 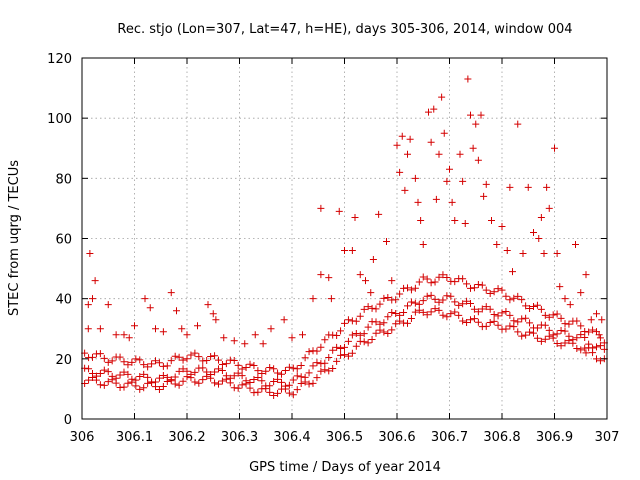 What do you see at coordinates (68, 420) in the screenshot?
I see `y-tick-label: 0` at bounding box center [68, 420].